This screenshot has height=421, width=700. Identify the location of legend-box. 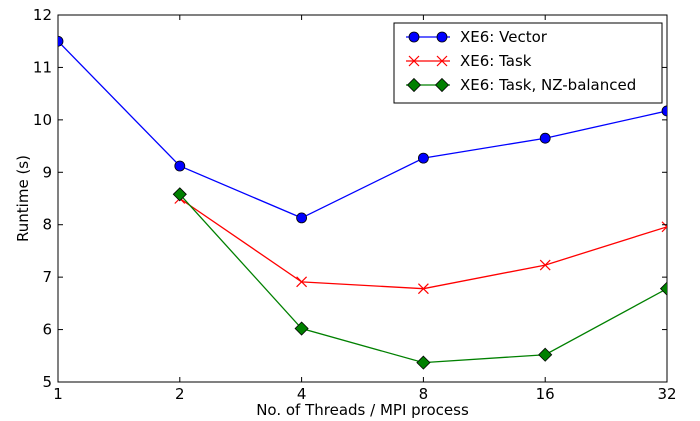
(528, 63).